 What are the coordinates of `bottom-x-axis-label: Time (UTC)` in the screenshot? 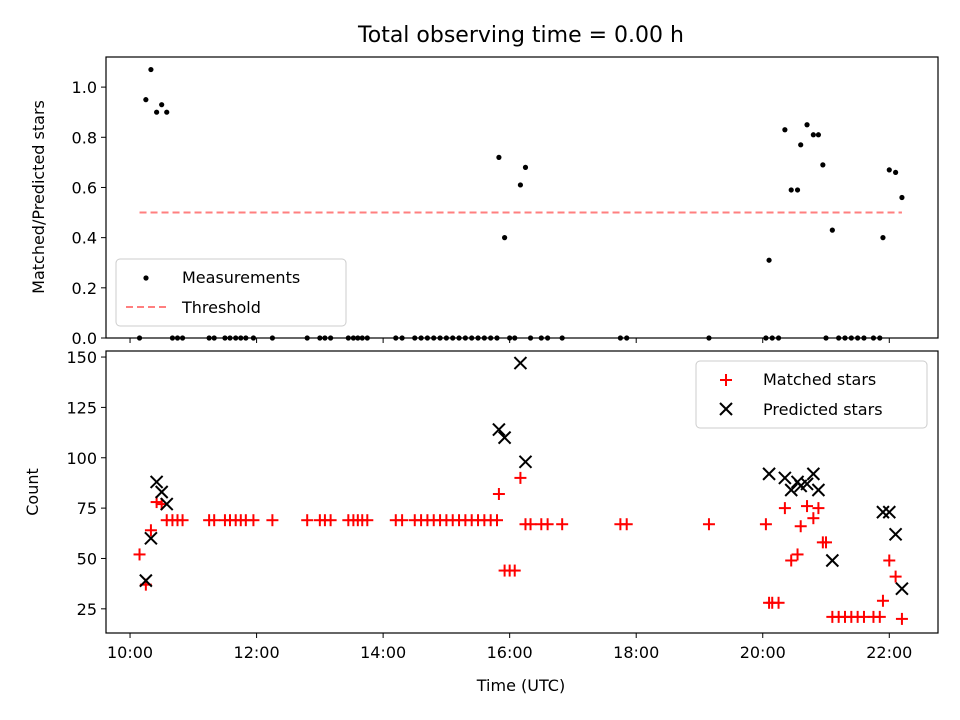 It's located at (520, 685).